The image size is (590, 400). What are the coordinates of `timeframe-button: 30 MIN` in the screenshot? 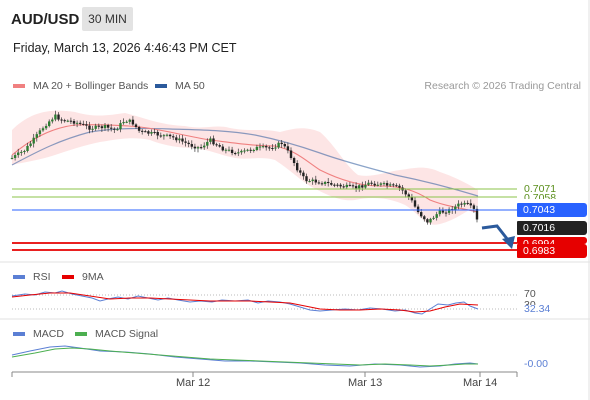 It's located at (107, 19).